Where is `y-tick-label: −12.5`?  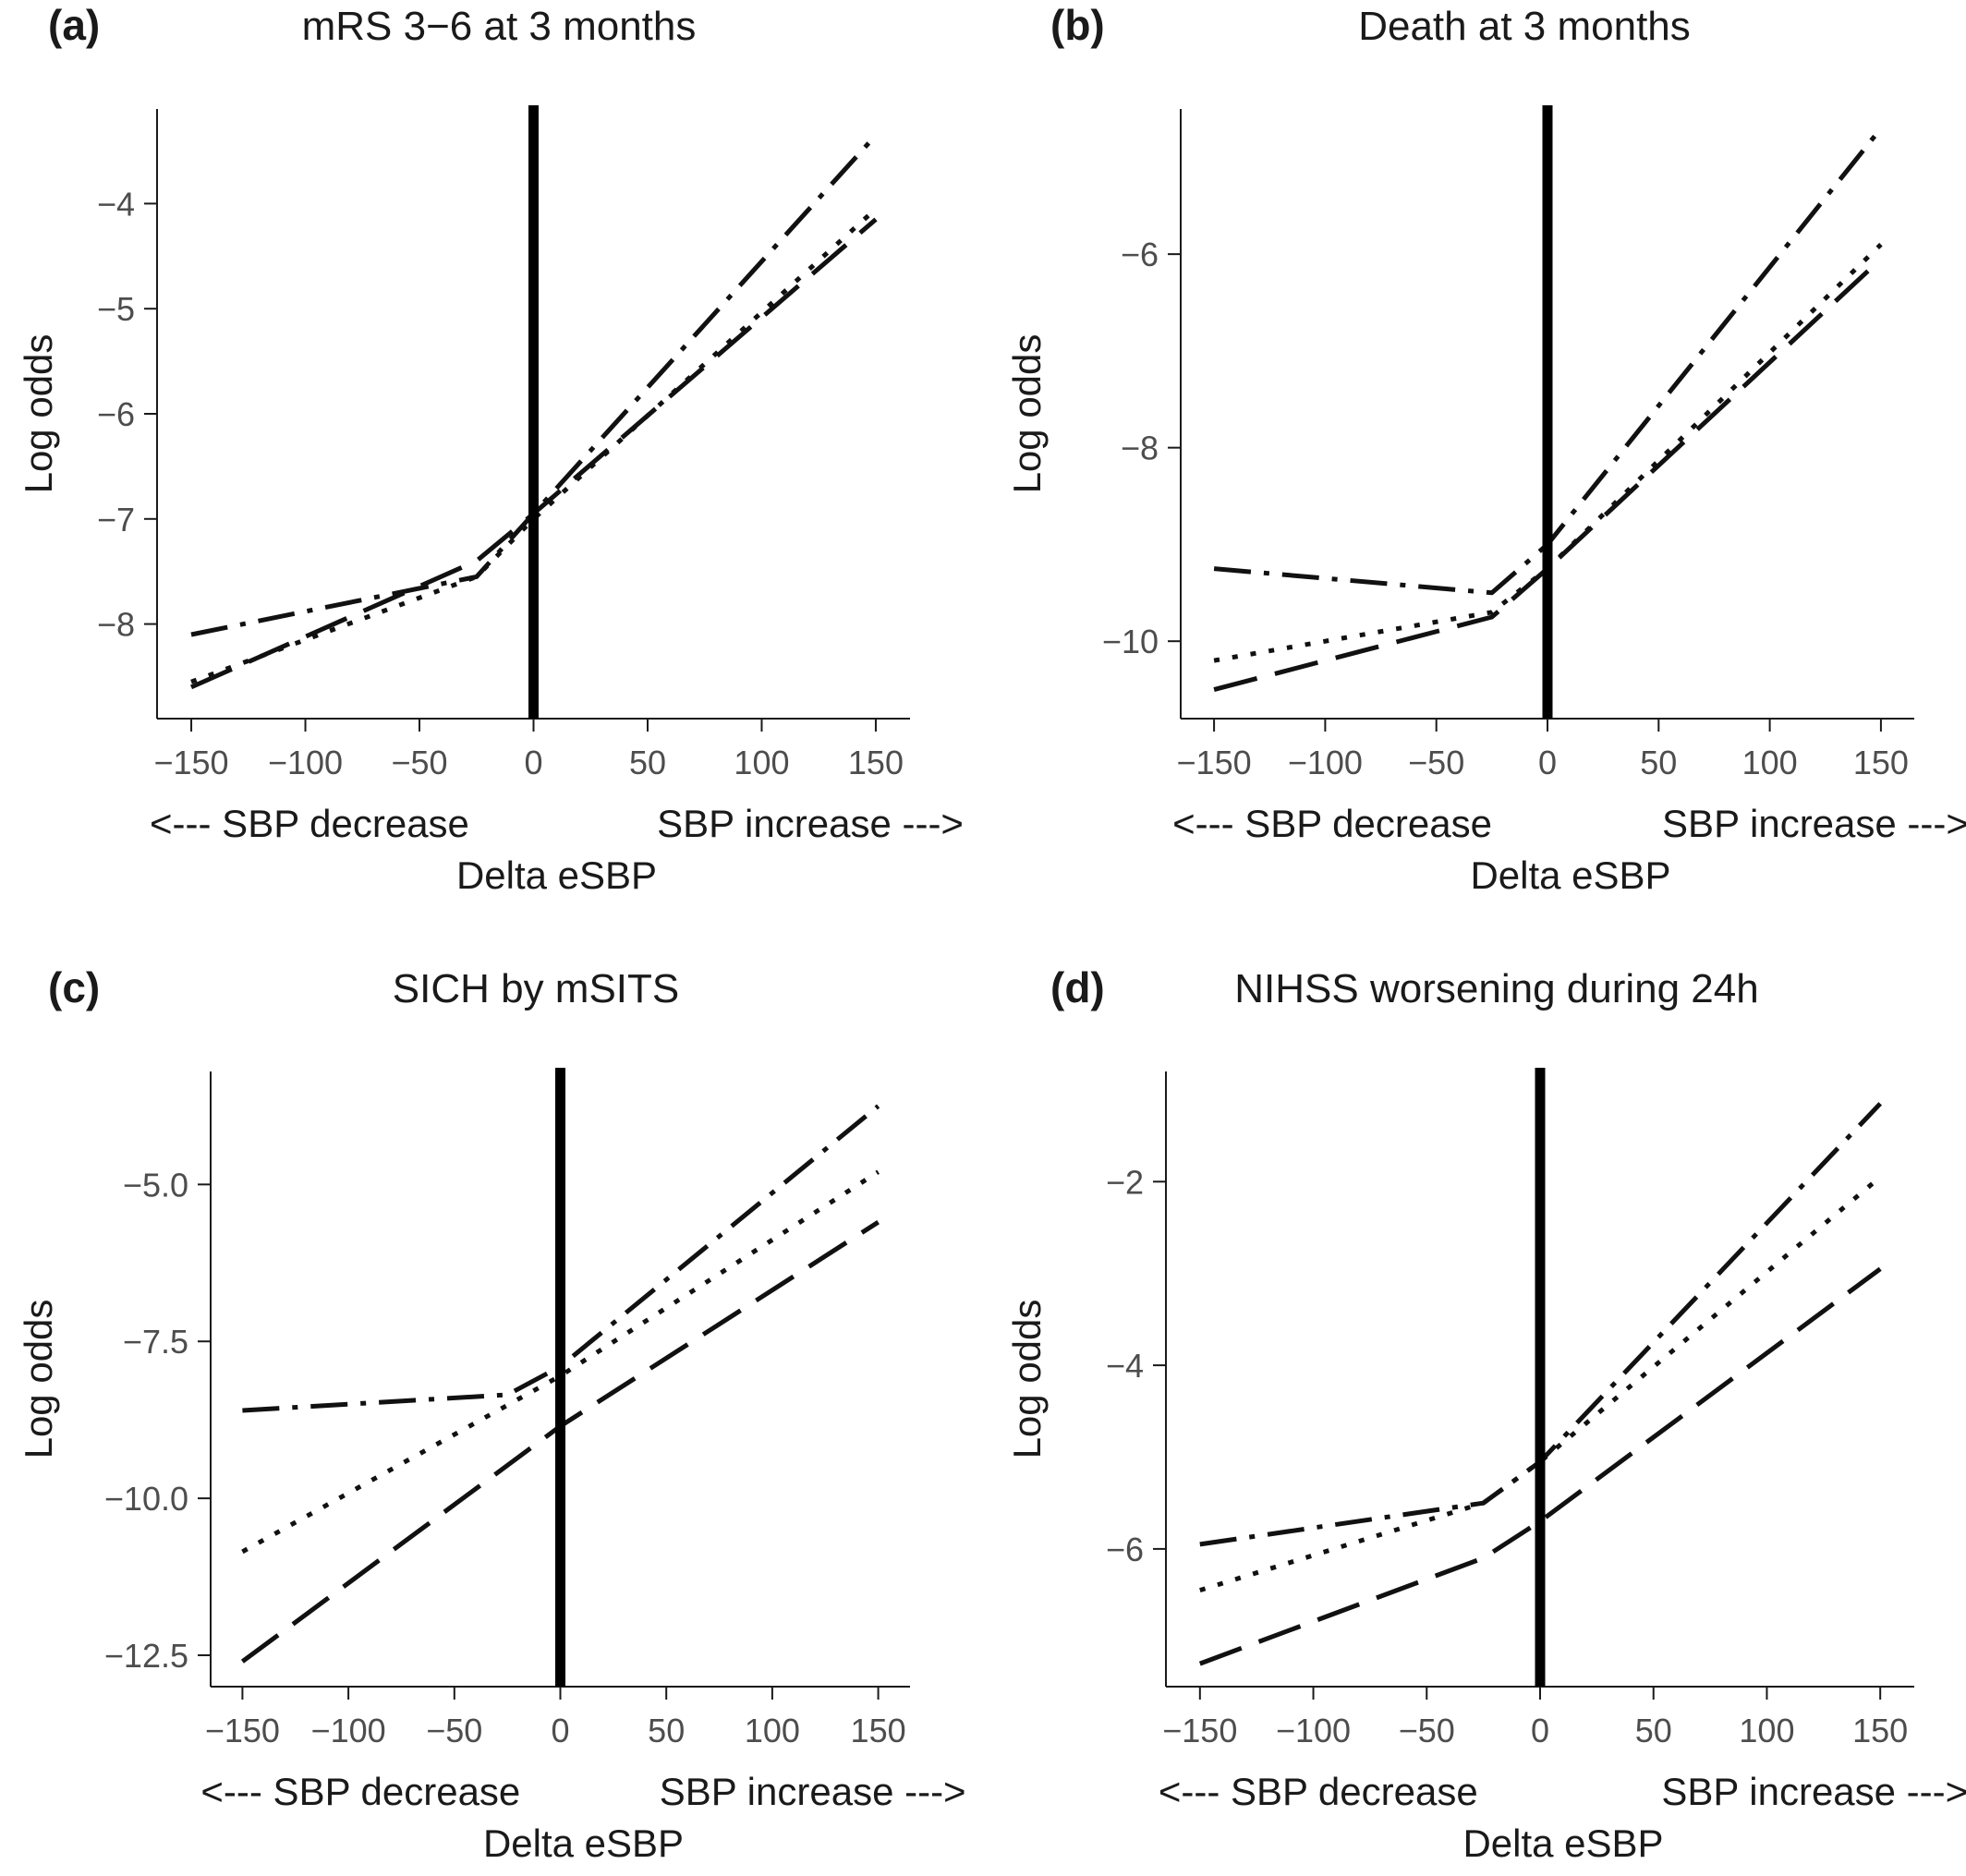 y-tick-label: −12.5 is located at coordinates (146, 1656).